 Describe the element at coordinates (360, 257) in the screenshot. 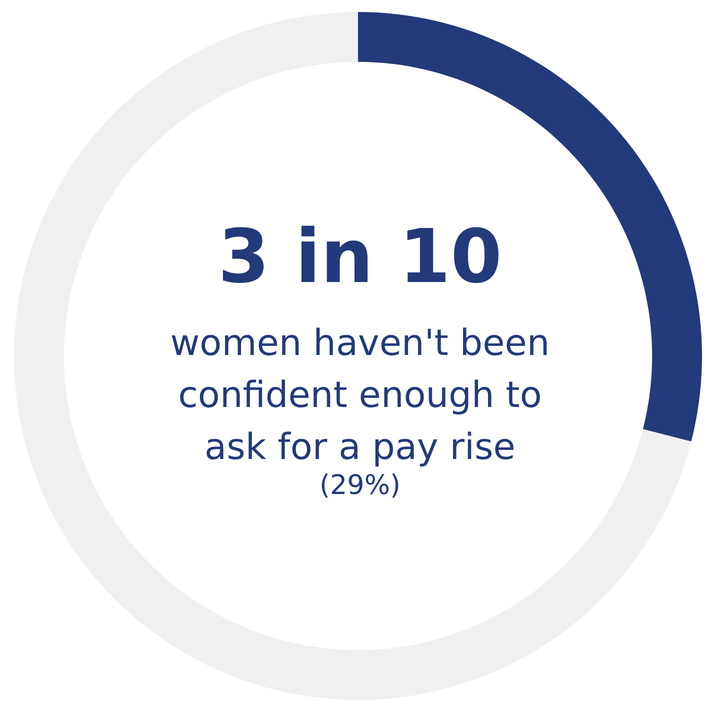

I see `text: 3 in 10` at that location.